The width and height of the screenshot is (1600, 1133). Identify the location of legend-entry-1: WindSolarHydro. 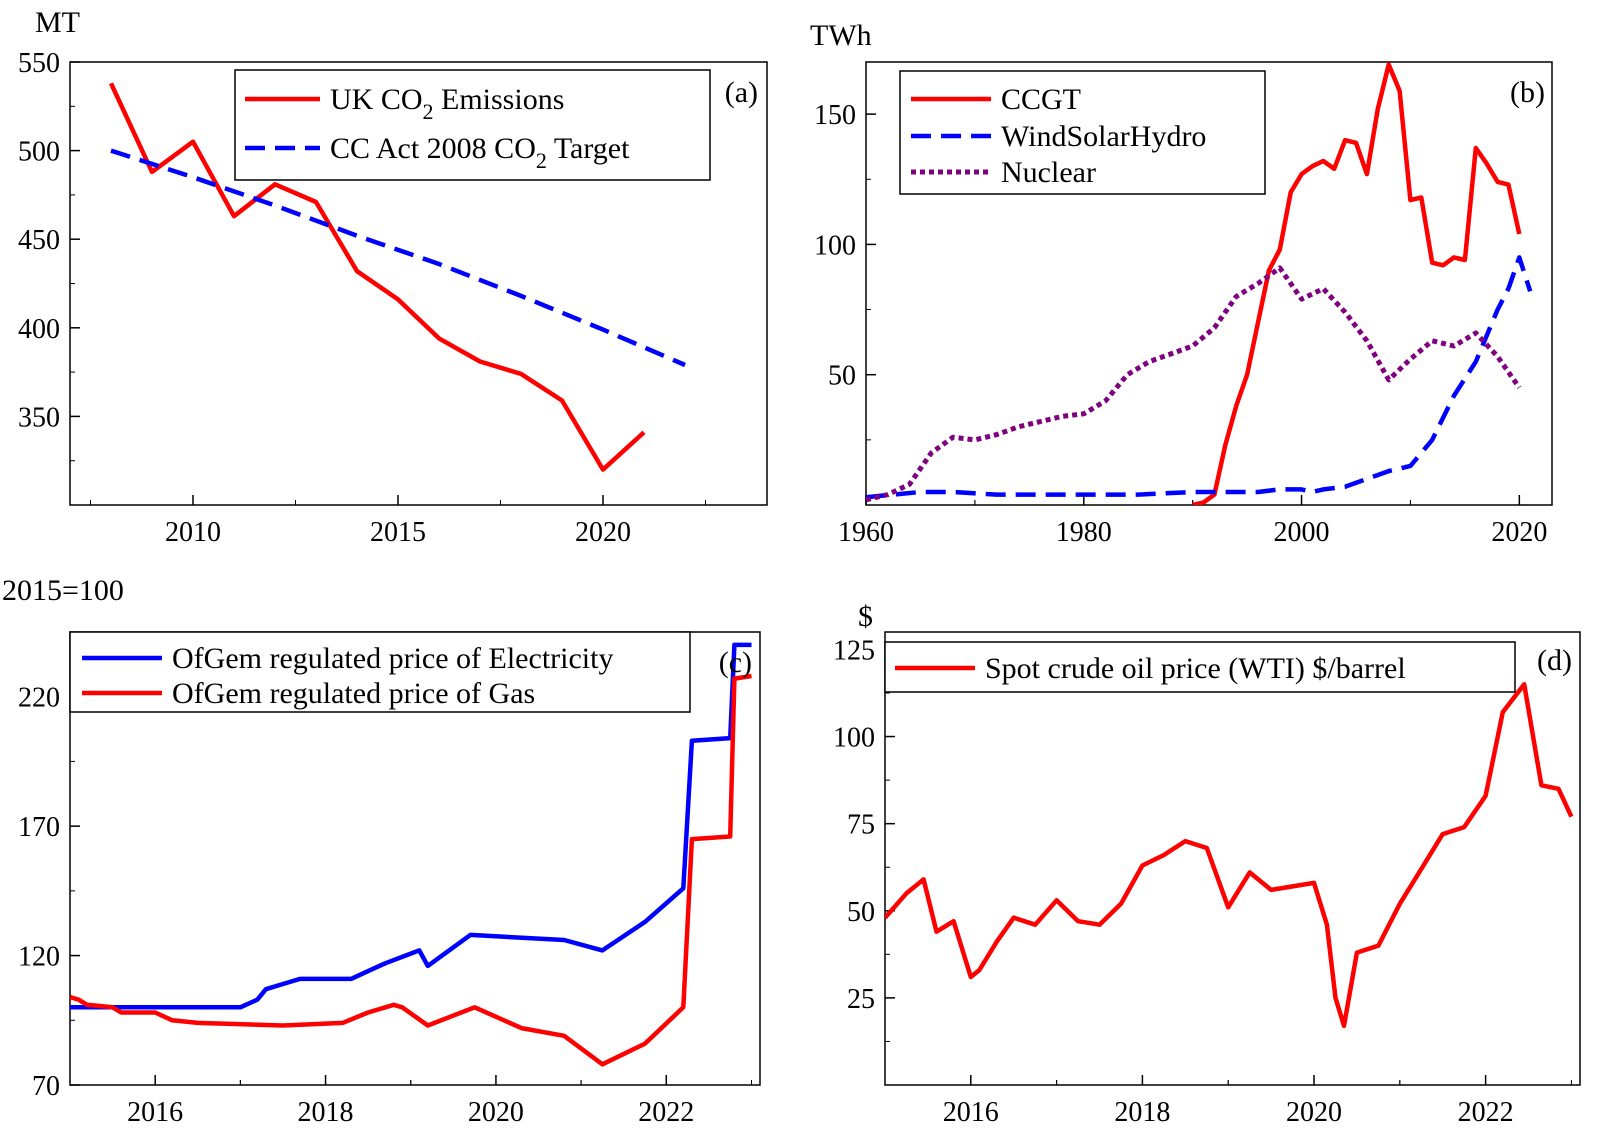
(1103, 136).